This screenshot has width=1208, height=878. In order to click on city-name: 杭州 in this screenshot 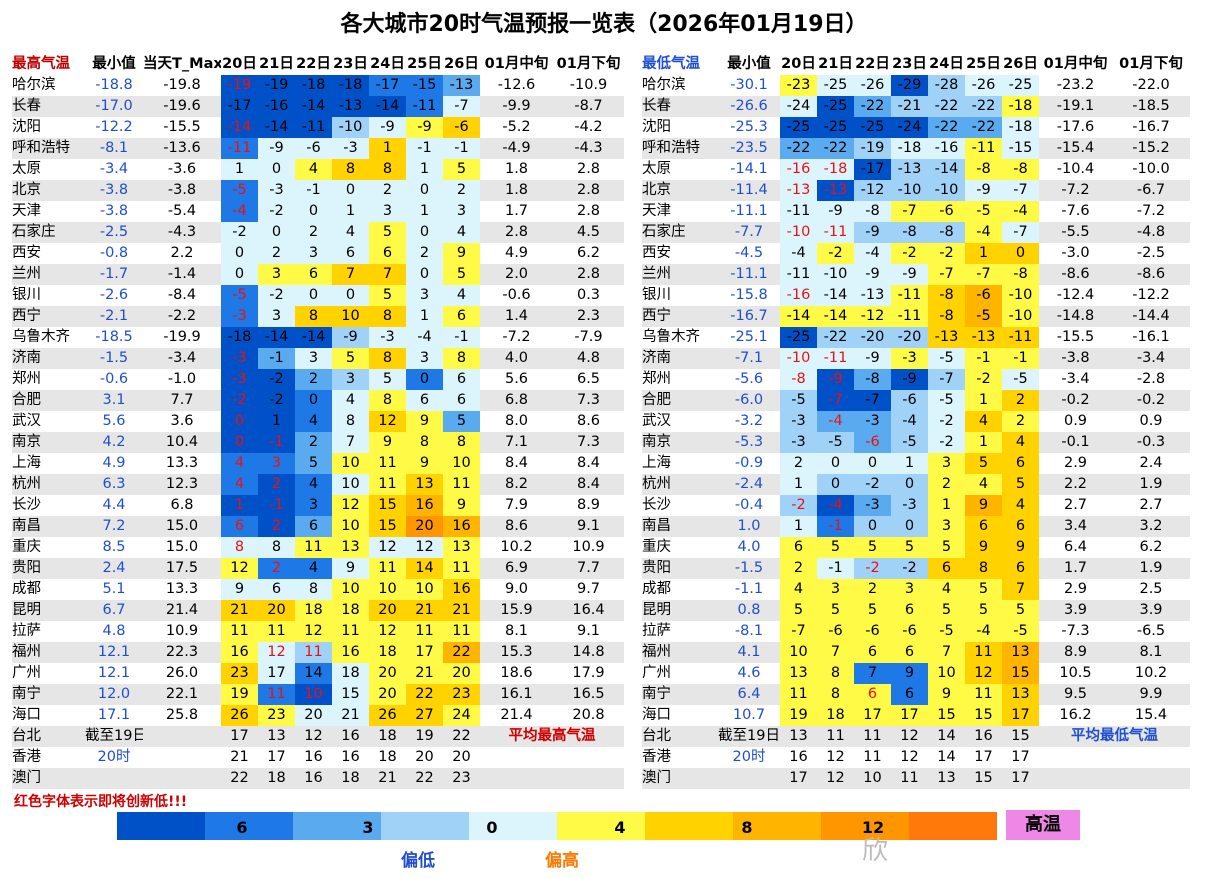, I will do `click(48, 484)`.